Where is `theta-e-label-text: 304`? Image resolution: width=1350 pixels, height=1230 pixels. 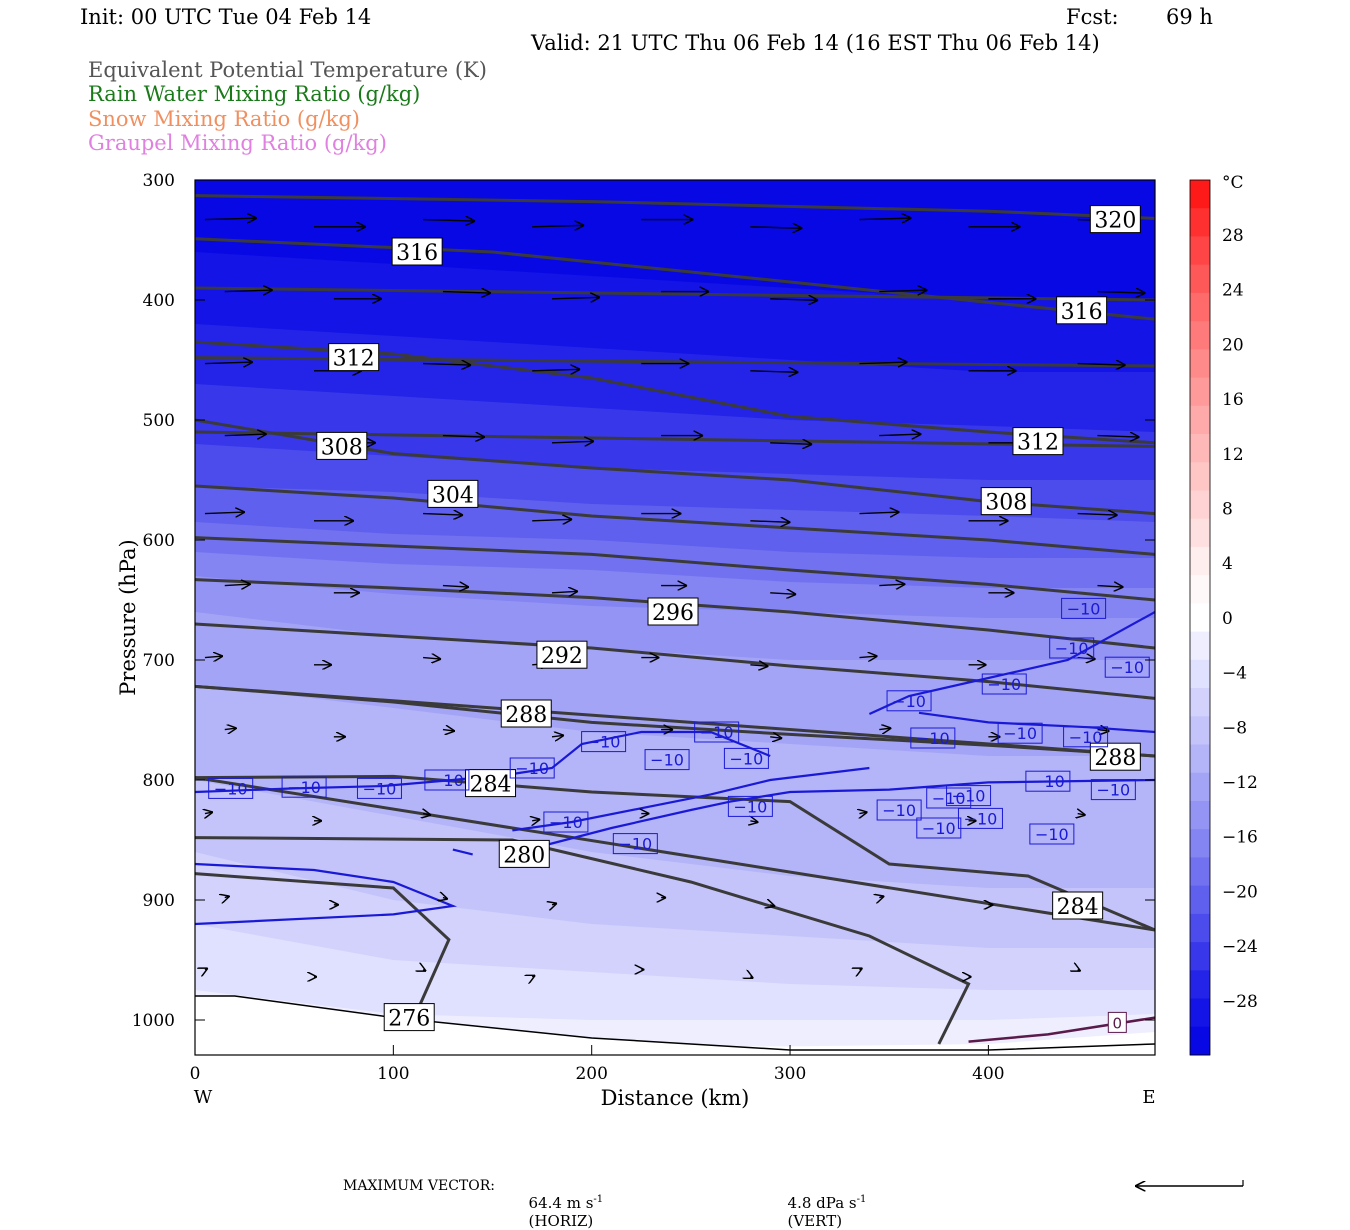 theta-e-label-text: 304 is located at coordinates (453, 495).